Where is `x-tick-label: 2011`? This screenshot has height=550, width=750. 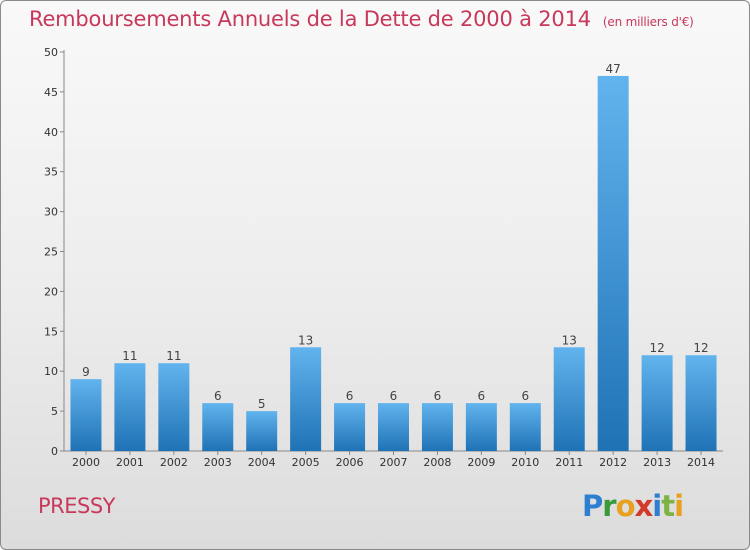
x-tick-label: 2011 is located at coordinates (569, 462).